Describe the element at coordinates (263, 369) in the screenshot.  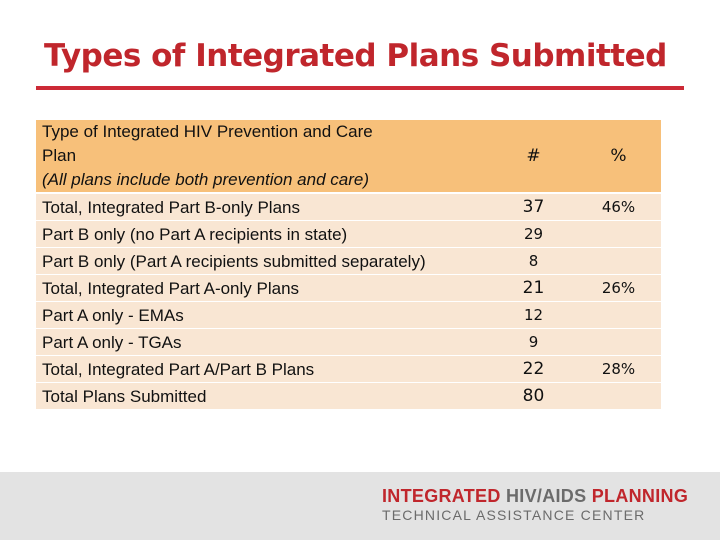
I see `row-label: Total, Integrated Part A/Part B Plans` at that location.